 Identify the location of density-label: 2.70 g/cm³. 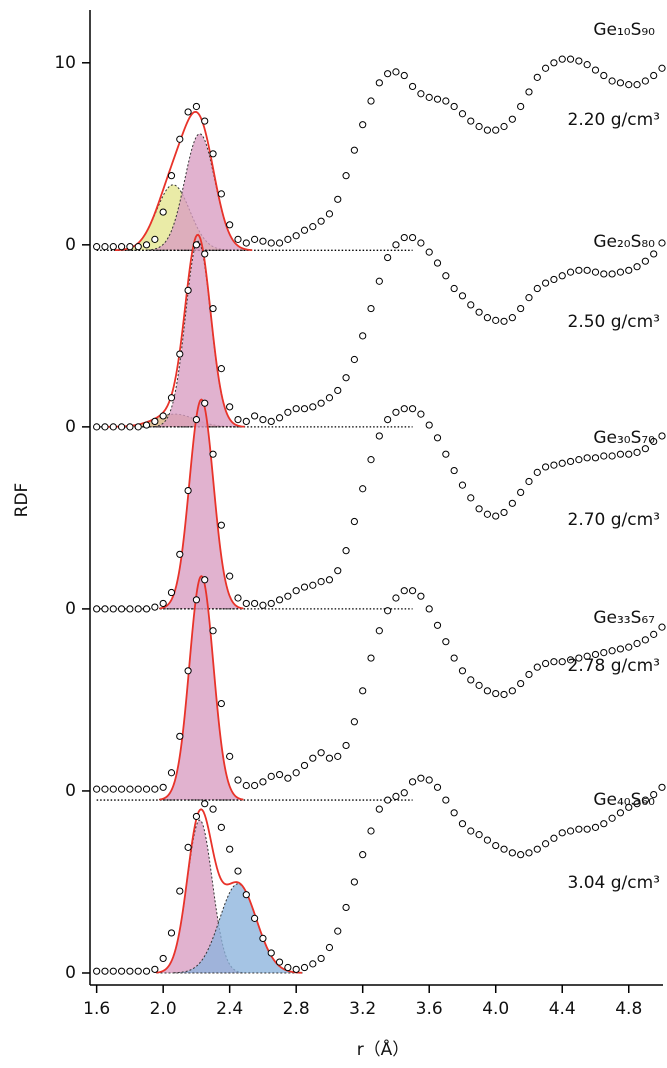
(614, 520).